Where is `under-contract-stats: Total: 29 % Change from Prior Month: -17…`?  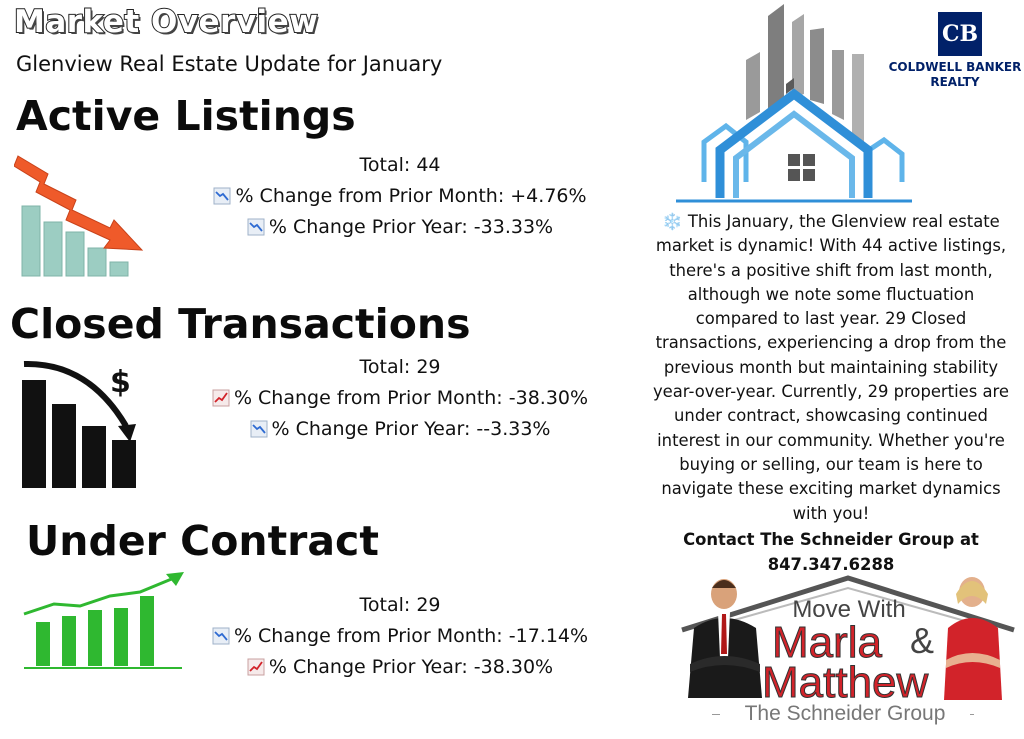 under-contract-stats: Total: 29 % Change from Prior Month: -17… is located at coordinates (400, 636).